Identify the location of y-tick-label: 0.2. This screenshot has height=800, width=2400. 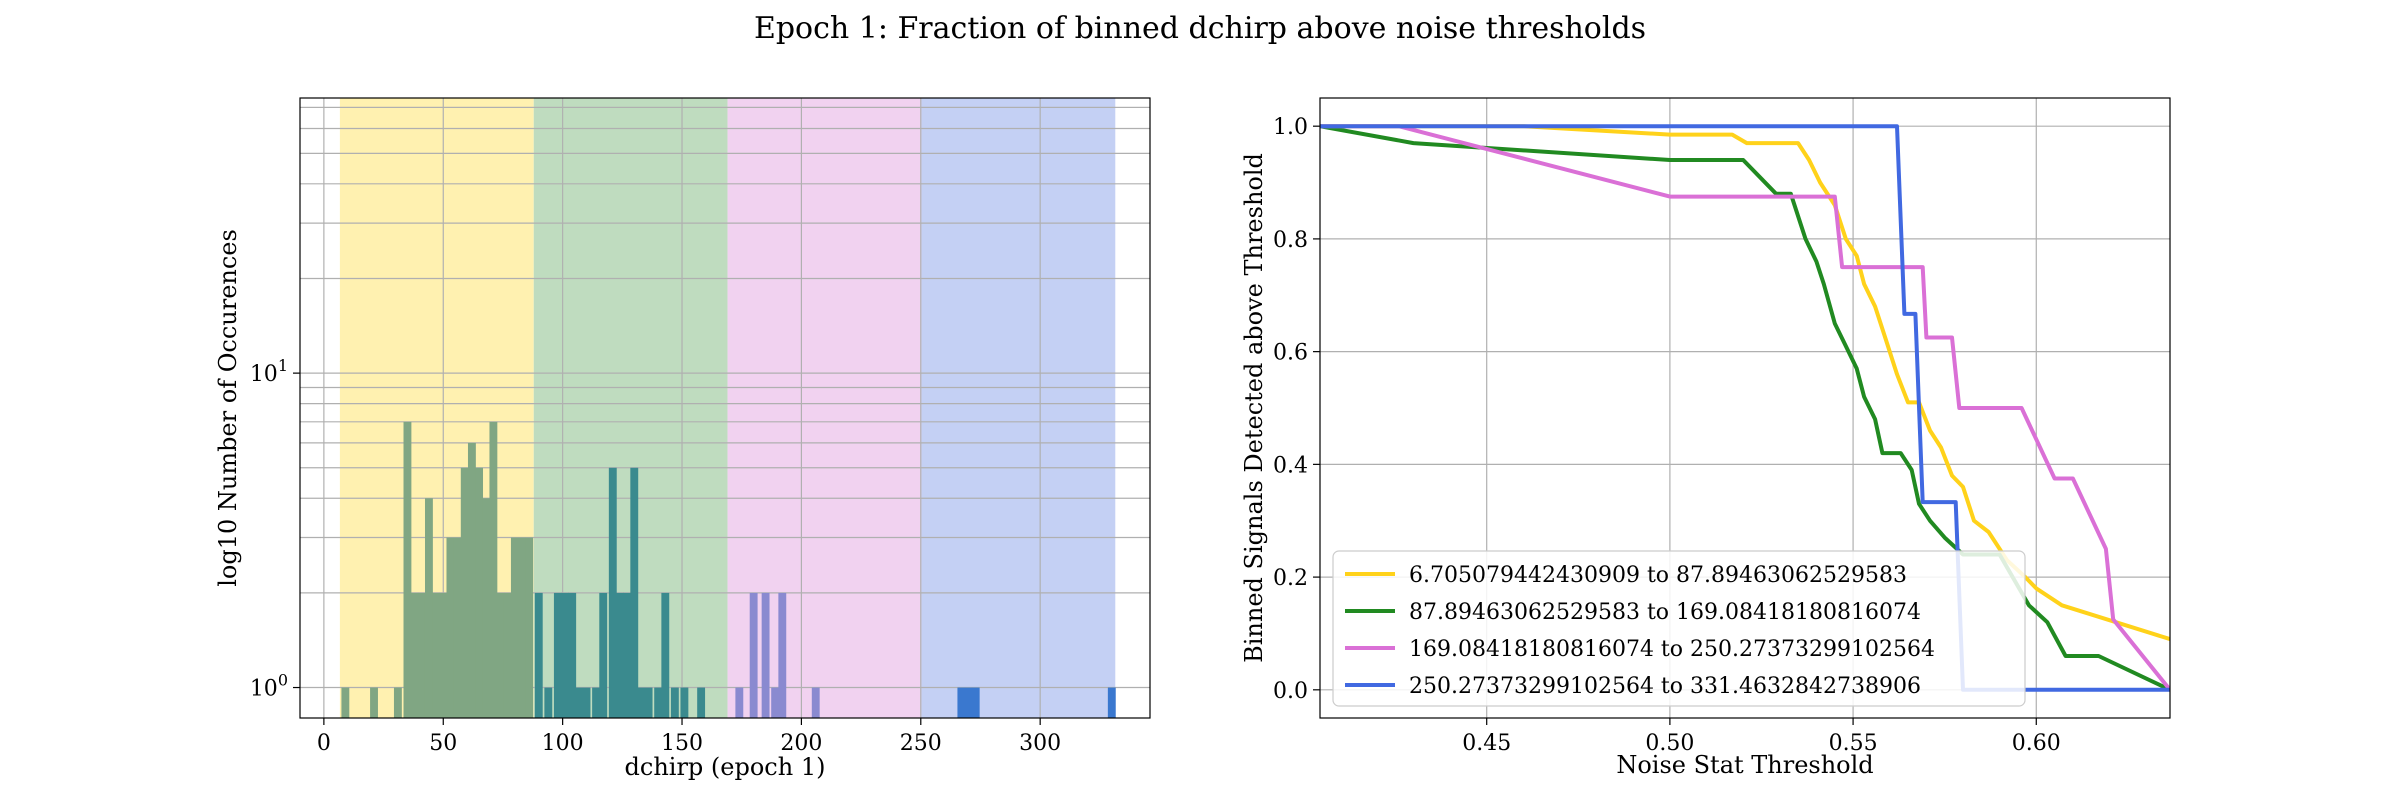
(1290, 578).